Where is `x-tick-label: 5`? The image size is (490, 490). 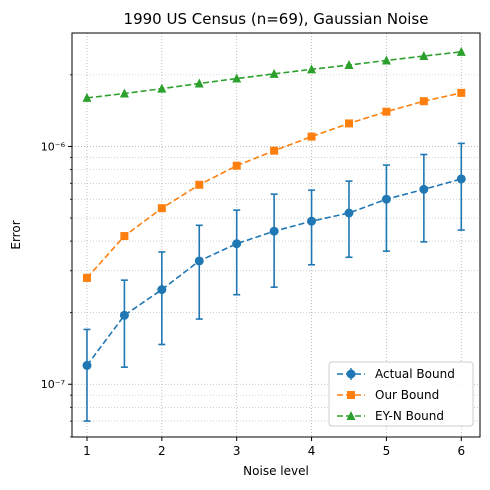 x-tick-label: 5 is located at coordinates (387, 451).